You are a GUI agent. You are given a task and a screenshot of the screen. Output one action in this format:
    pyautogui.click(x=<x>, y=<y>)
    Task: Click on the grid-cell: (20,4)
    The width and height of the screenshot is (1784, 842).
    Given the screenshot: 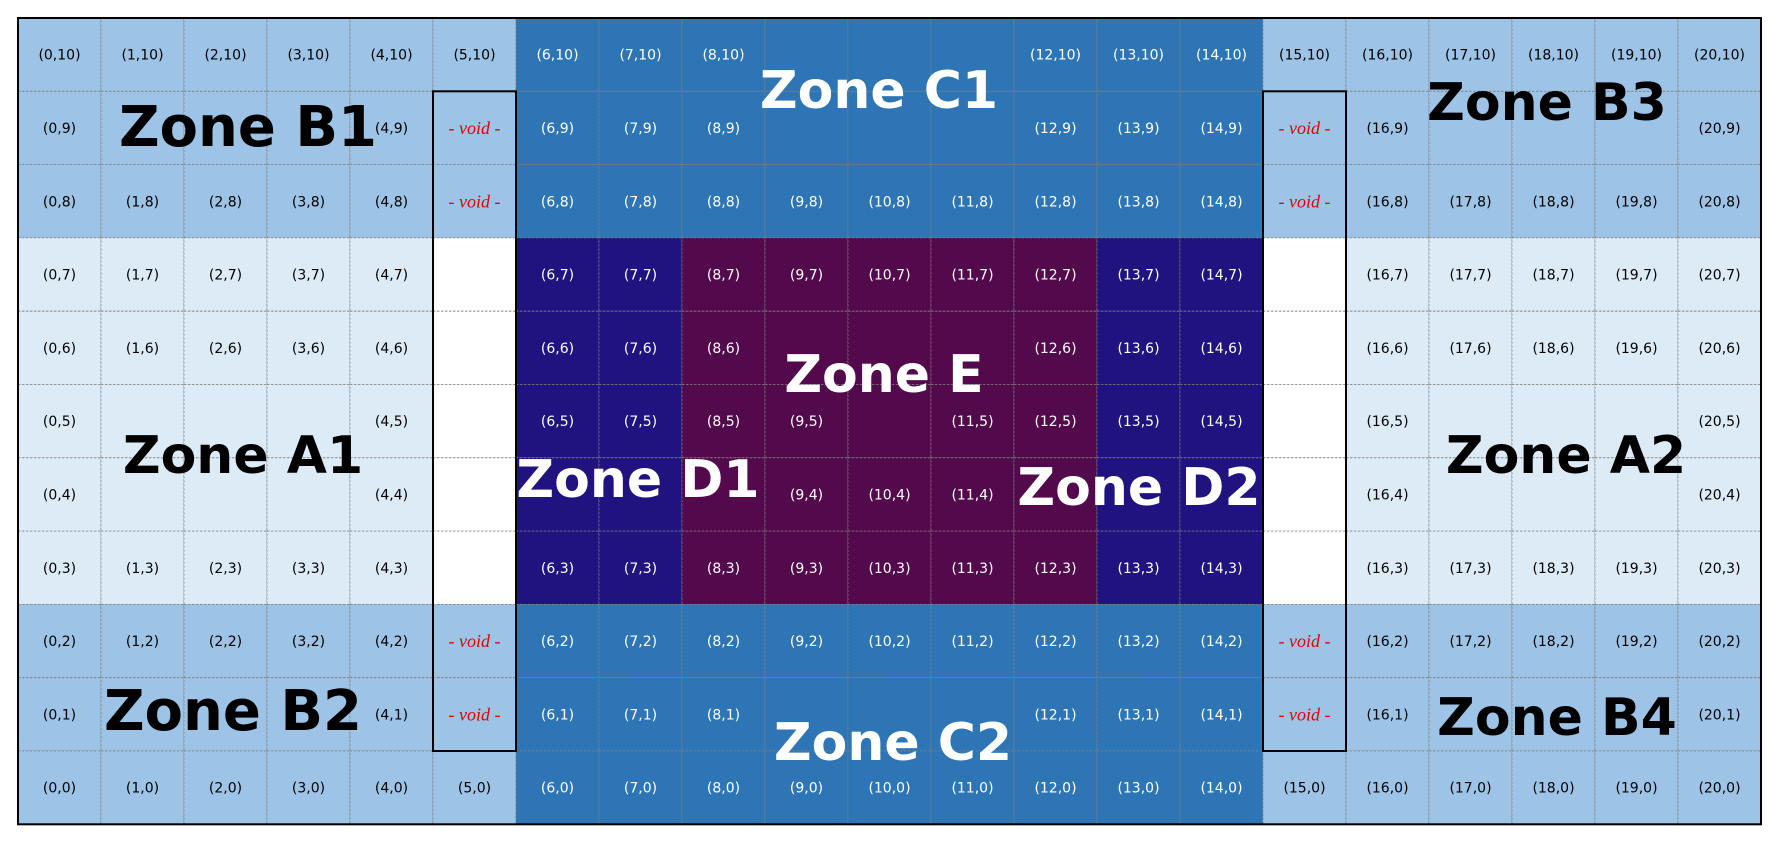 What is the action you would take?
    pyautogui.click(x=1719, y=494)
    